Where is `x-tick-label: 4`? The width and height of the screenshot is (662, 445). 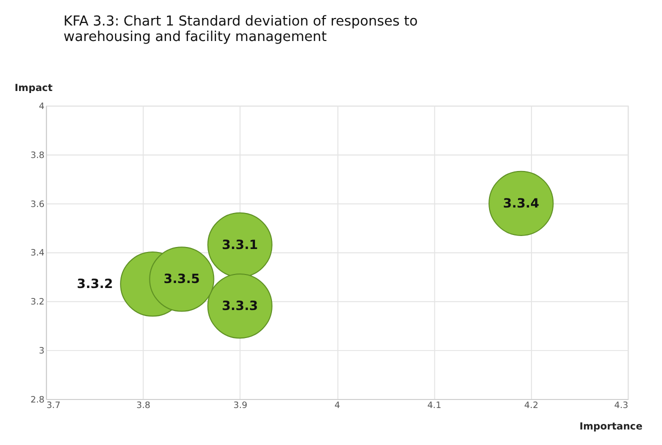
x-tick-label: 4 is located at coordinates (337, 406).